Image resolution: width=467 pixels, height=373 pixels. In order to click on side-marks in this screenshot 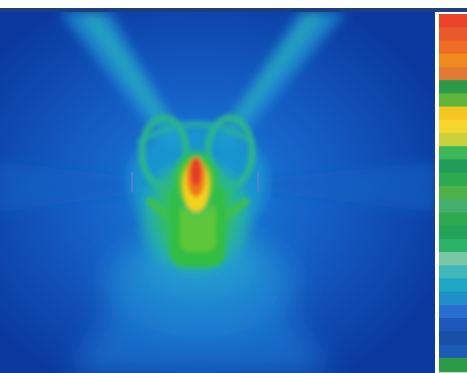, I will do `click(195, 182)`.